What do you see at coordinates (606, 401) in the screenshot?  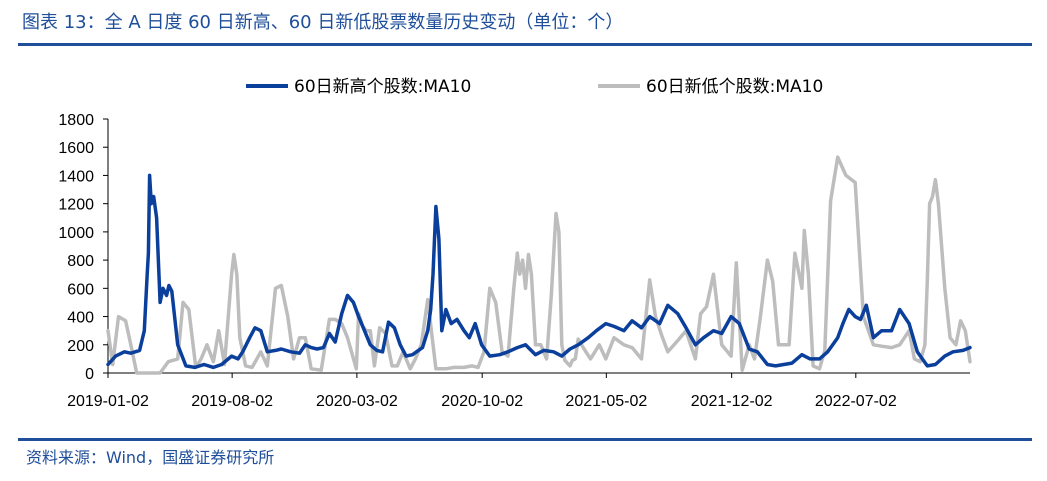 I see `x-tick-label: 2021-05-02` at bounding box center [606, 401].